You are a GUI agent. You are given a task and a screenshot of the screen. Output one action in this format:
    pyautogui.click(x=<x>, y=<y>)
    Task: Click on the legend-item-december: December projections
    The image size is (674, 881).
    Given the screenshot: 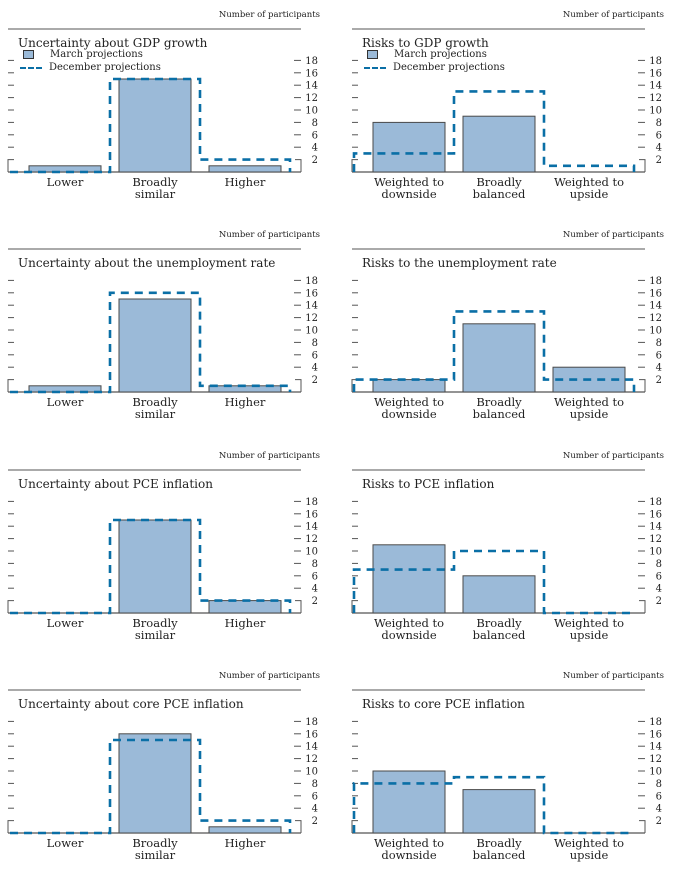 What is the action you would take?
    pyautogui.click(x=434, y=67)
    